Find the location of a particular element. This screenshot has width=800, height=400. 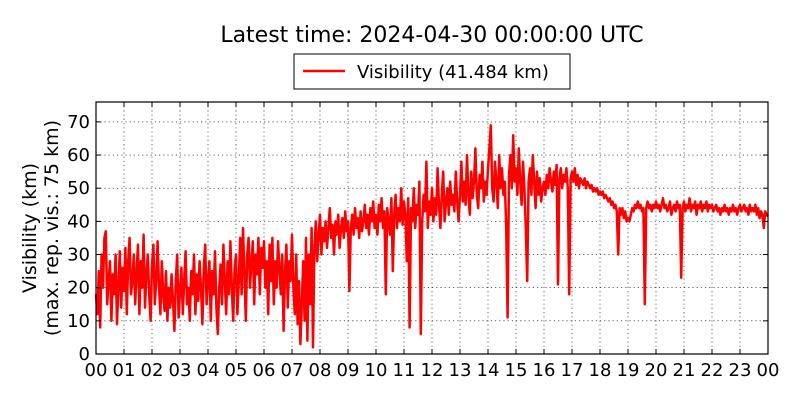

x-tick-label: 17 is located at coordinates (572, 370).